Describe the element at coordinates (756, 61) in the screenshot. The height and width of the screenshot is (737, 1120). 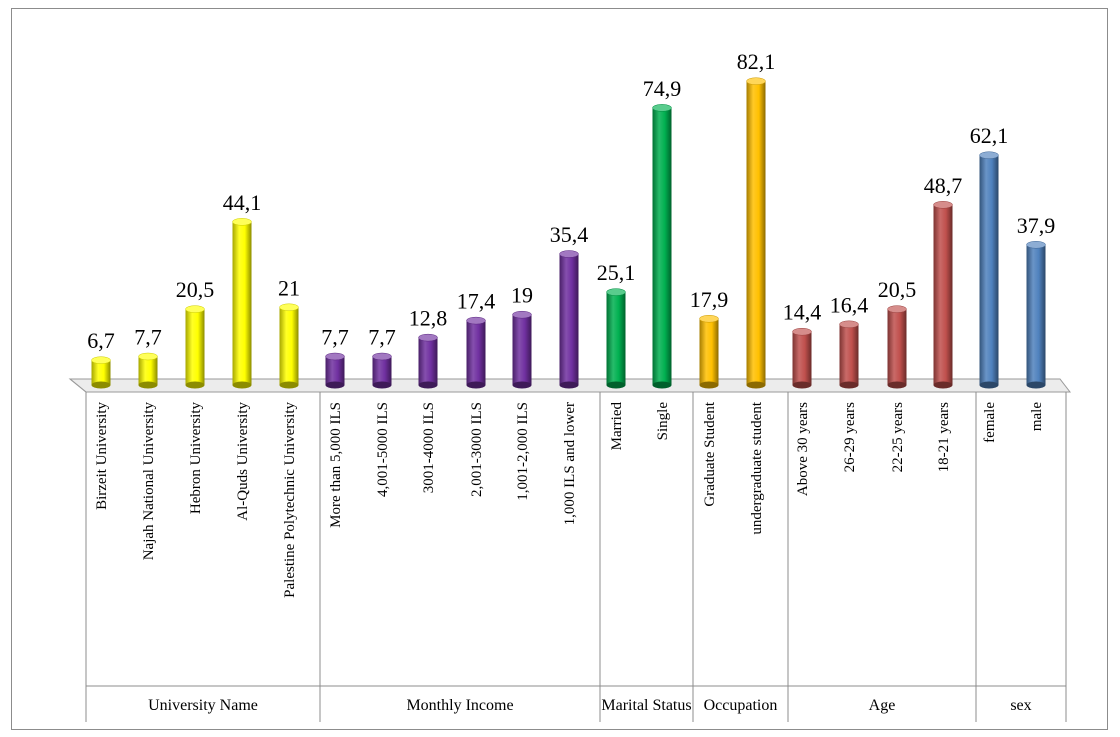
I see `data-label: 82,1` at that location.